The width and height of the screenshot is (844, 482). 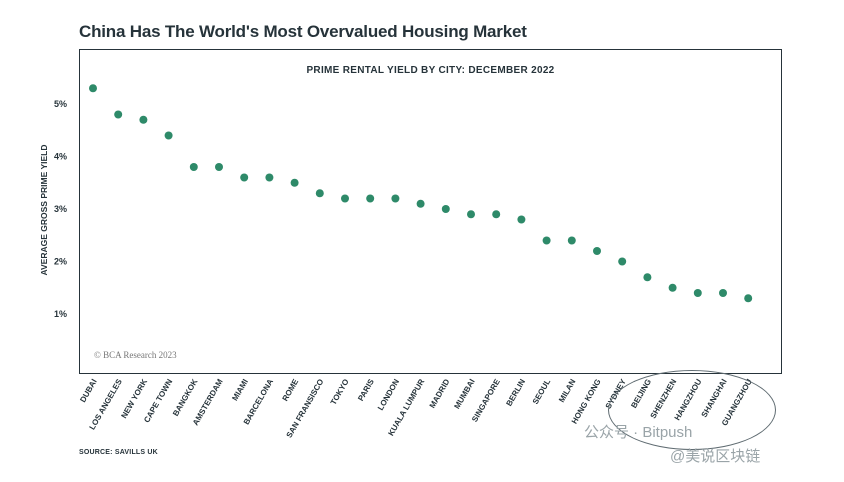 I want to click on x-tick-label: MUMBAI, so click(x=464, y=394).